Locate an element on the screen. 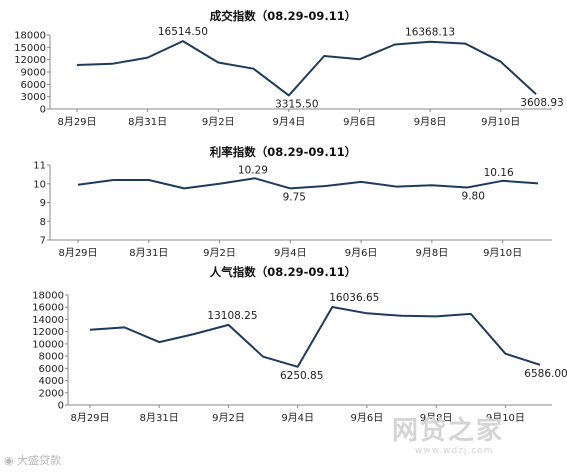 The height and width of the screenshot is (474, 567). data-label: 10.29 is located at coordinates (253, 170).